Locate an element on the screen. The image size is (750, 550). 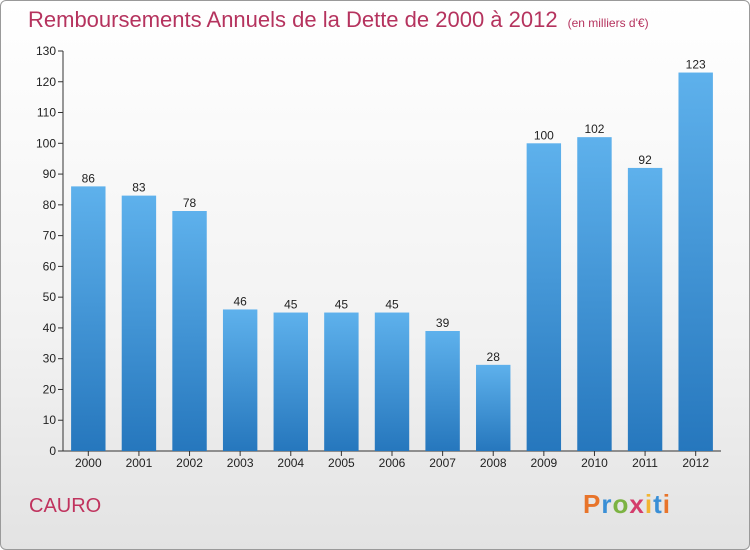
bar-2000 is located at coordinates (88, 318).